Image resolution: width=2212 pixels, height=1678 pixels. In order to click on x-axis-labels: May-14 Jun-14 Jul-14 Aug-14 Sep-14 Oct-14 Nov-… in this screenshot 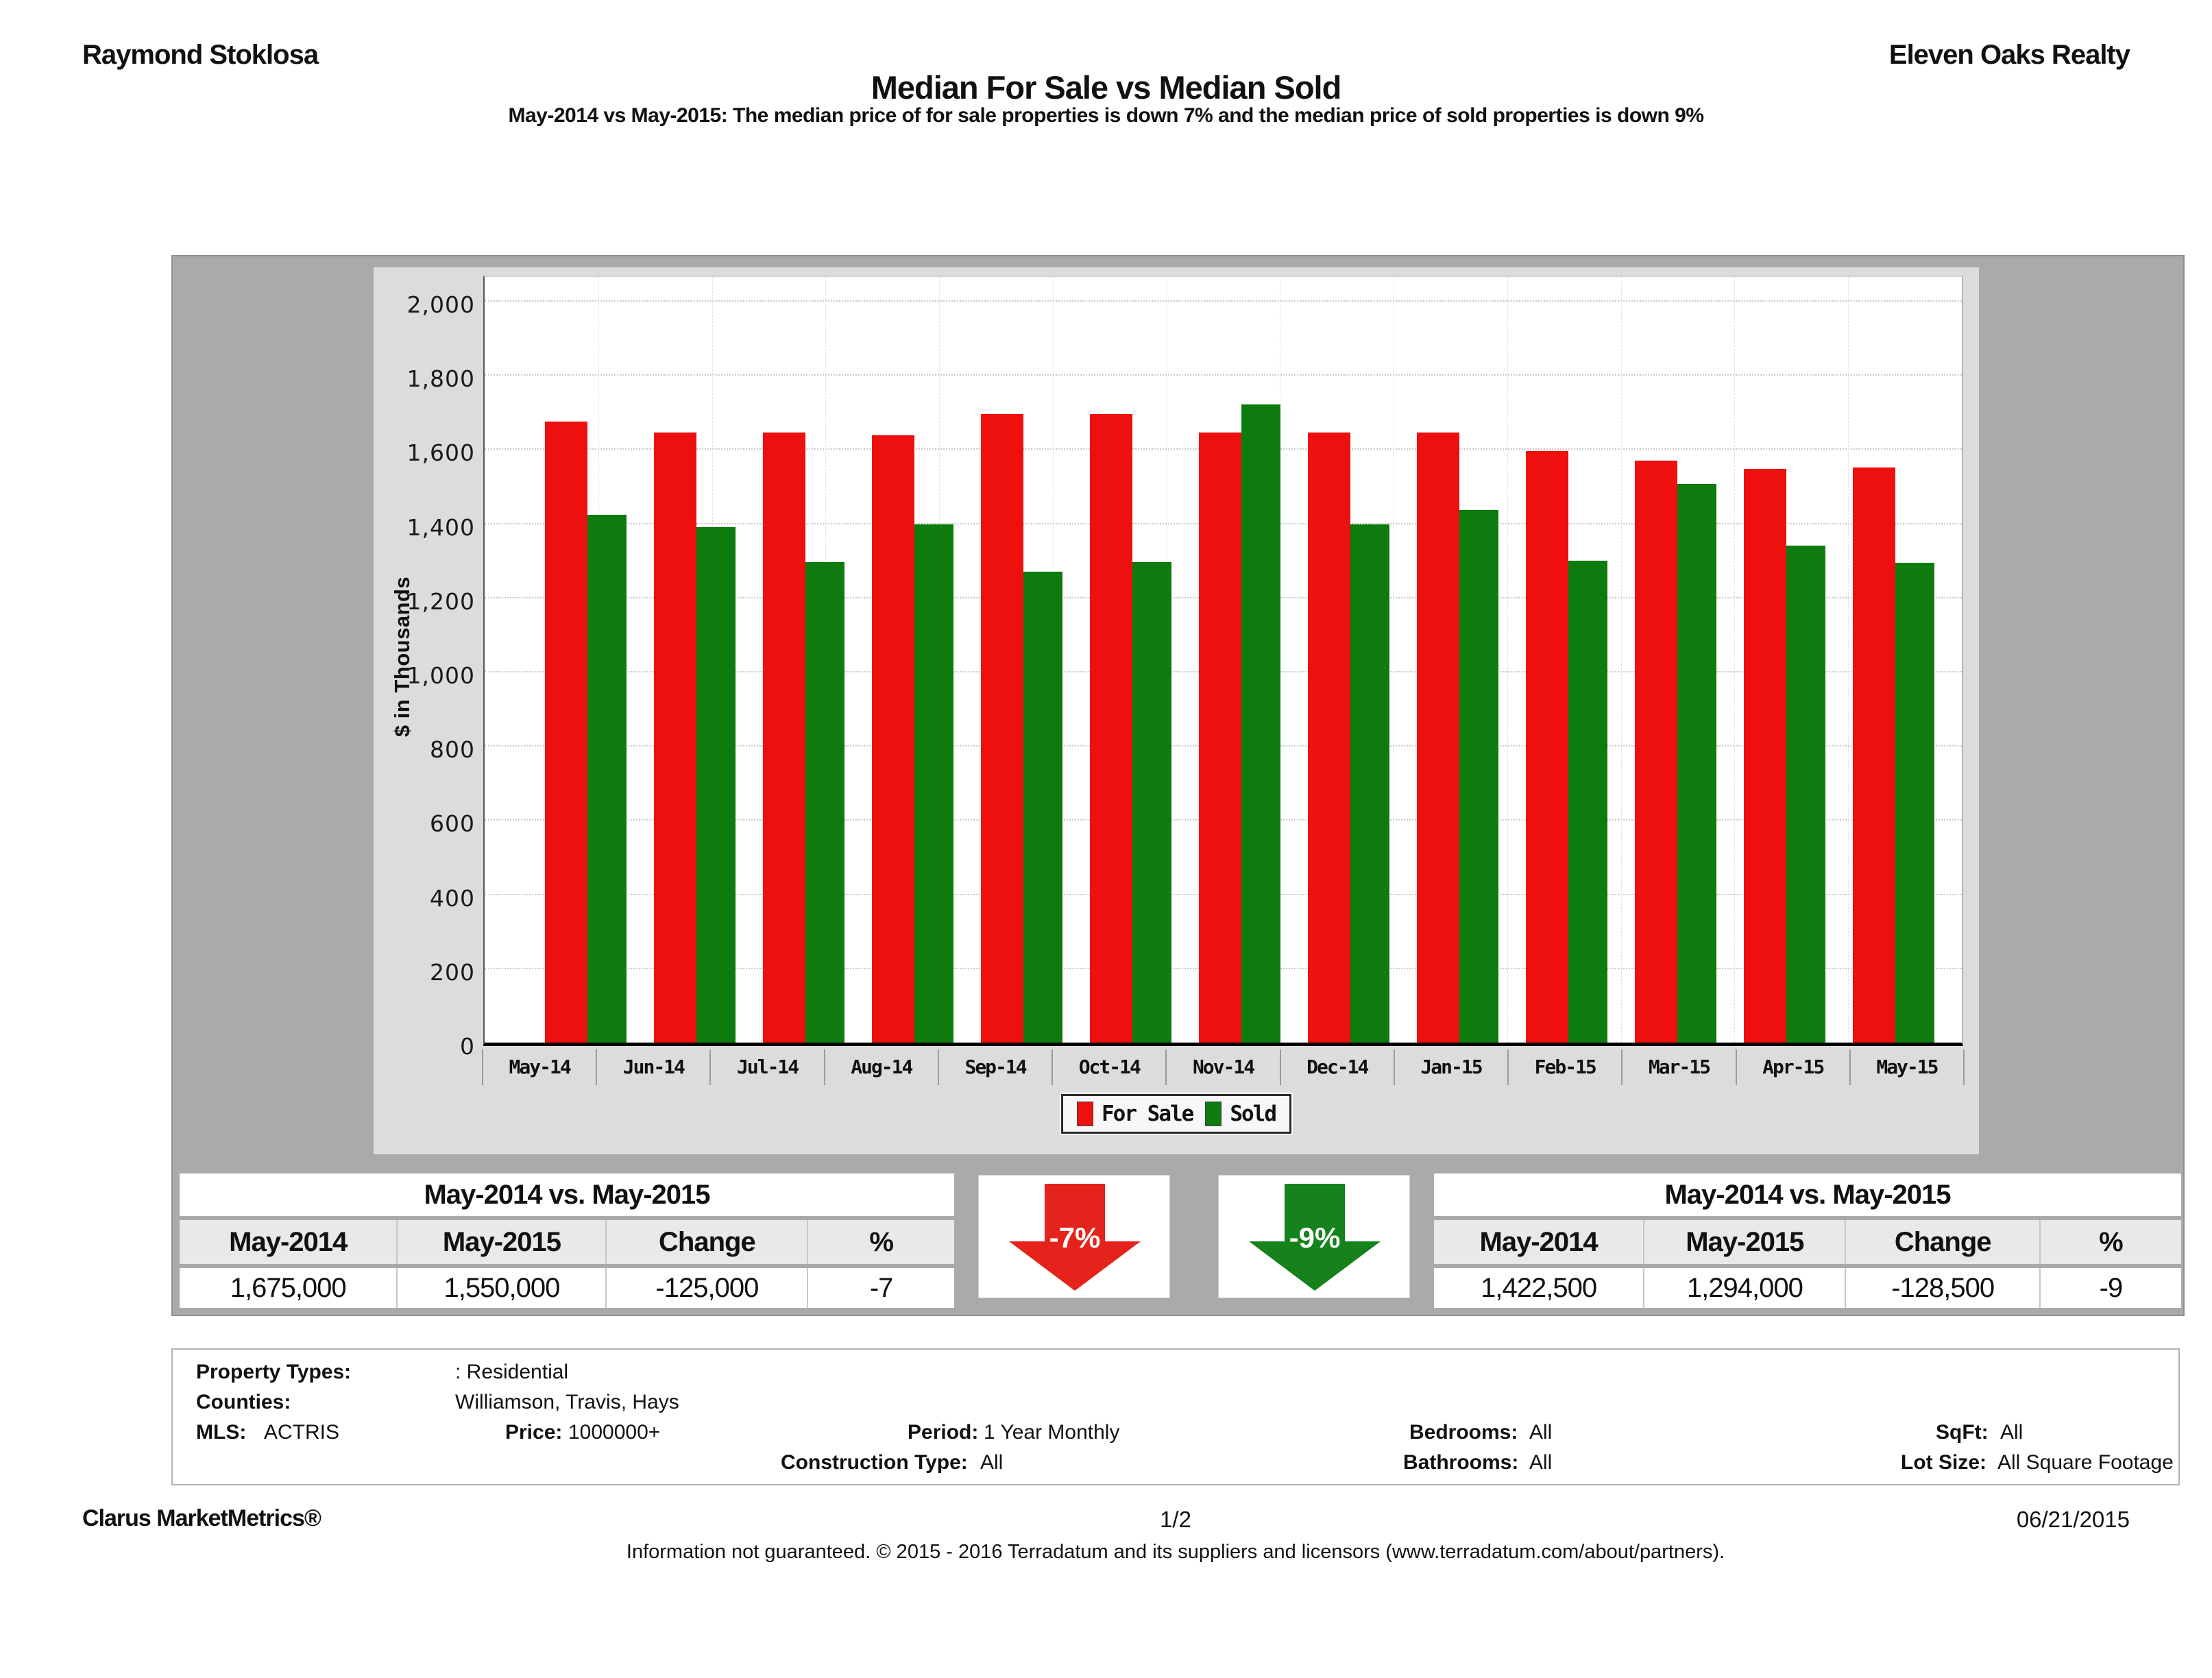, I will do `click(1223, 1067)`.